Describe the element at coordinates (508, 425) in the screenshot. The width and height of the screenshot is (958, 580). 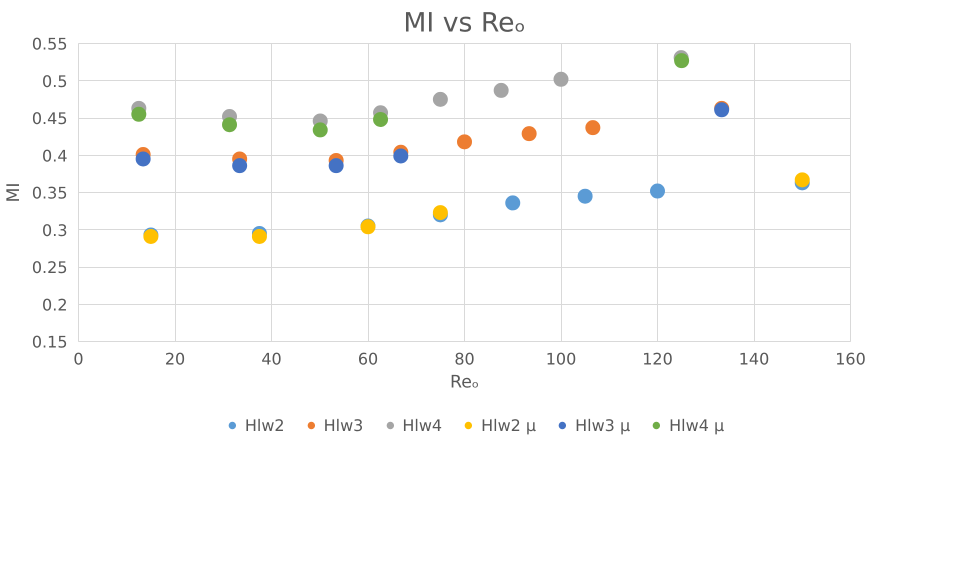
I see `legend-label: Hlw2 μ` at that location.